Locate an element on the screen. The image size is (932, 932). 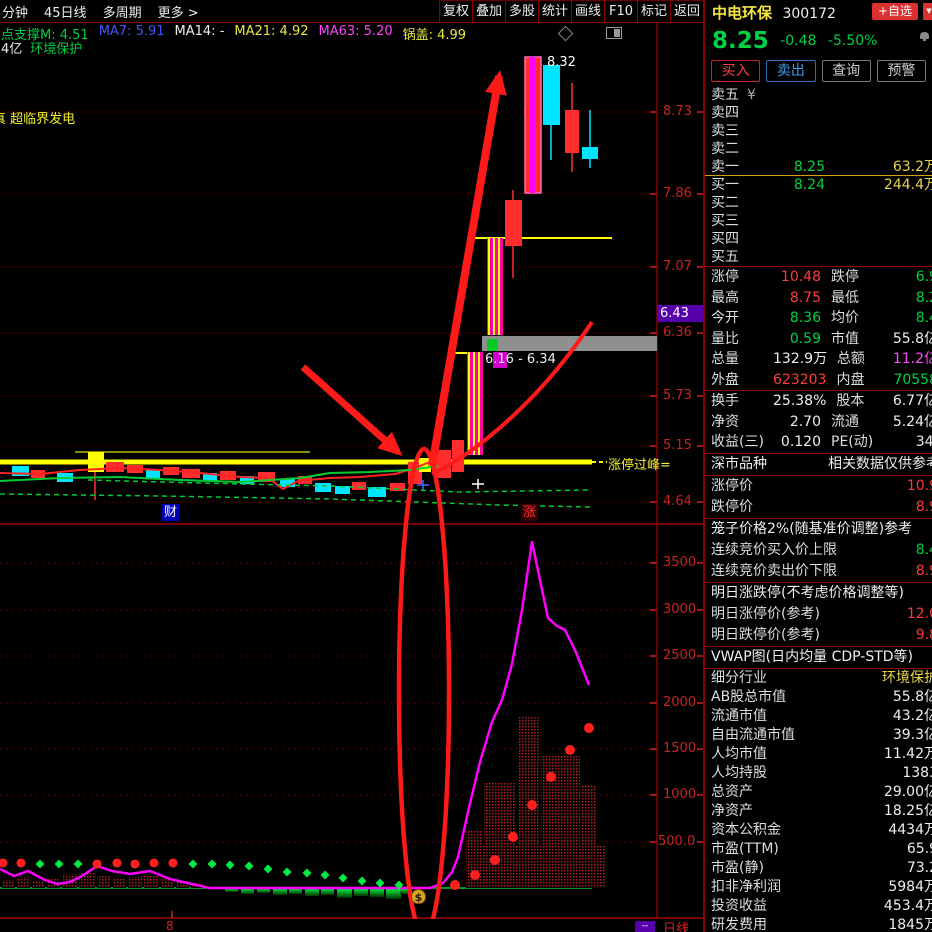
stock-header: 中电环保 300172 +自选 ▼ is located at coordinates (818, 20).